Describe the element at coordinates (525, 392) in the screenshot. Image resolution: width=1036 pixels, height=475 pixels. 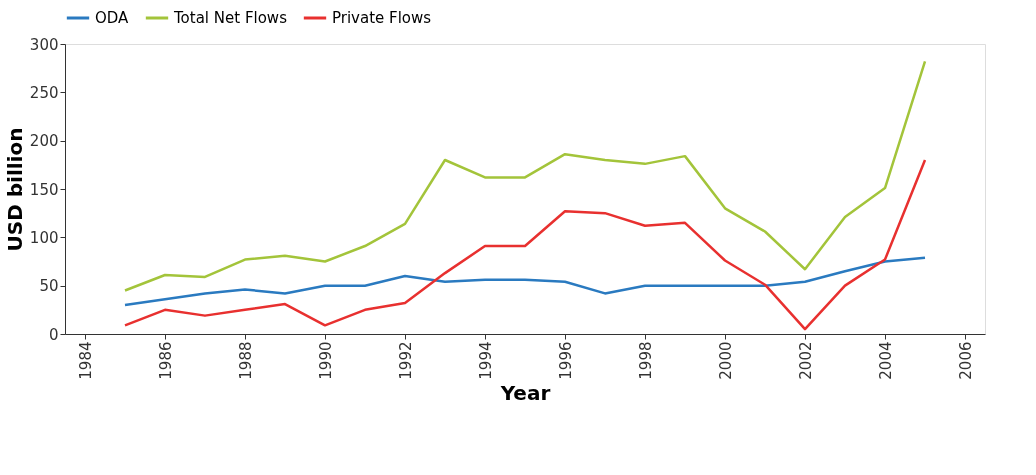
I see `x-axis-title: Year` at that location.